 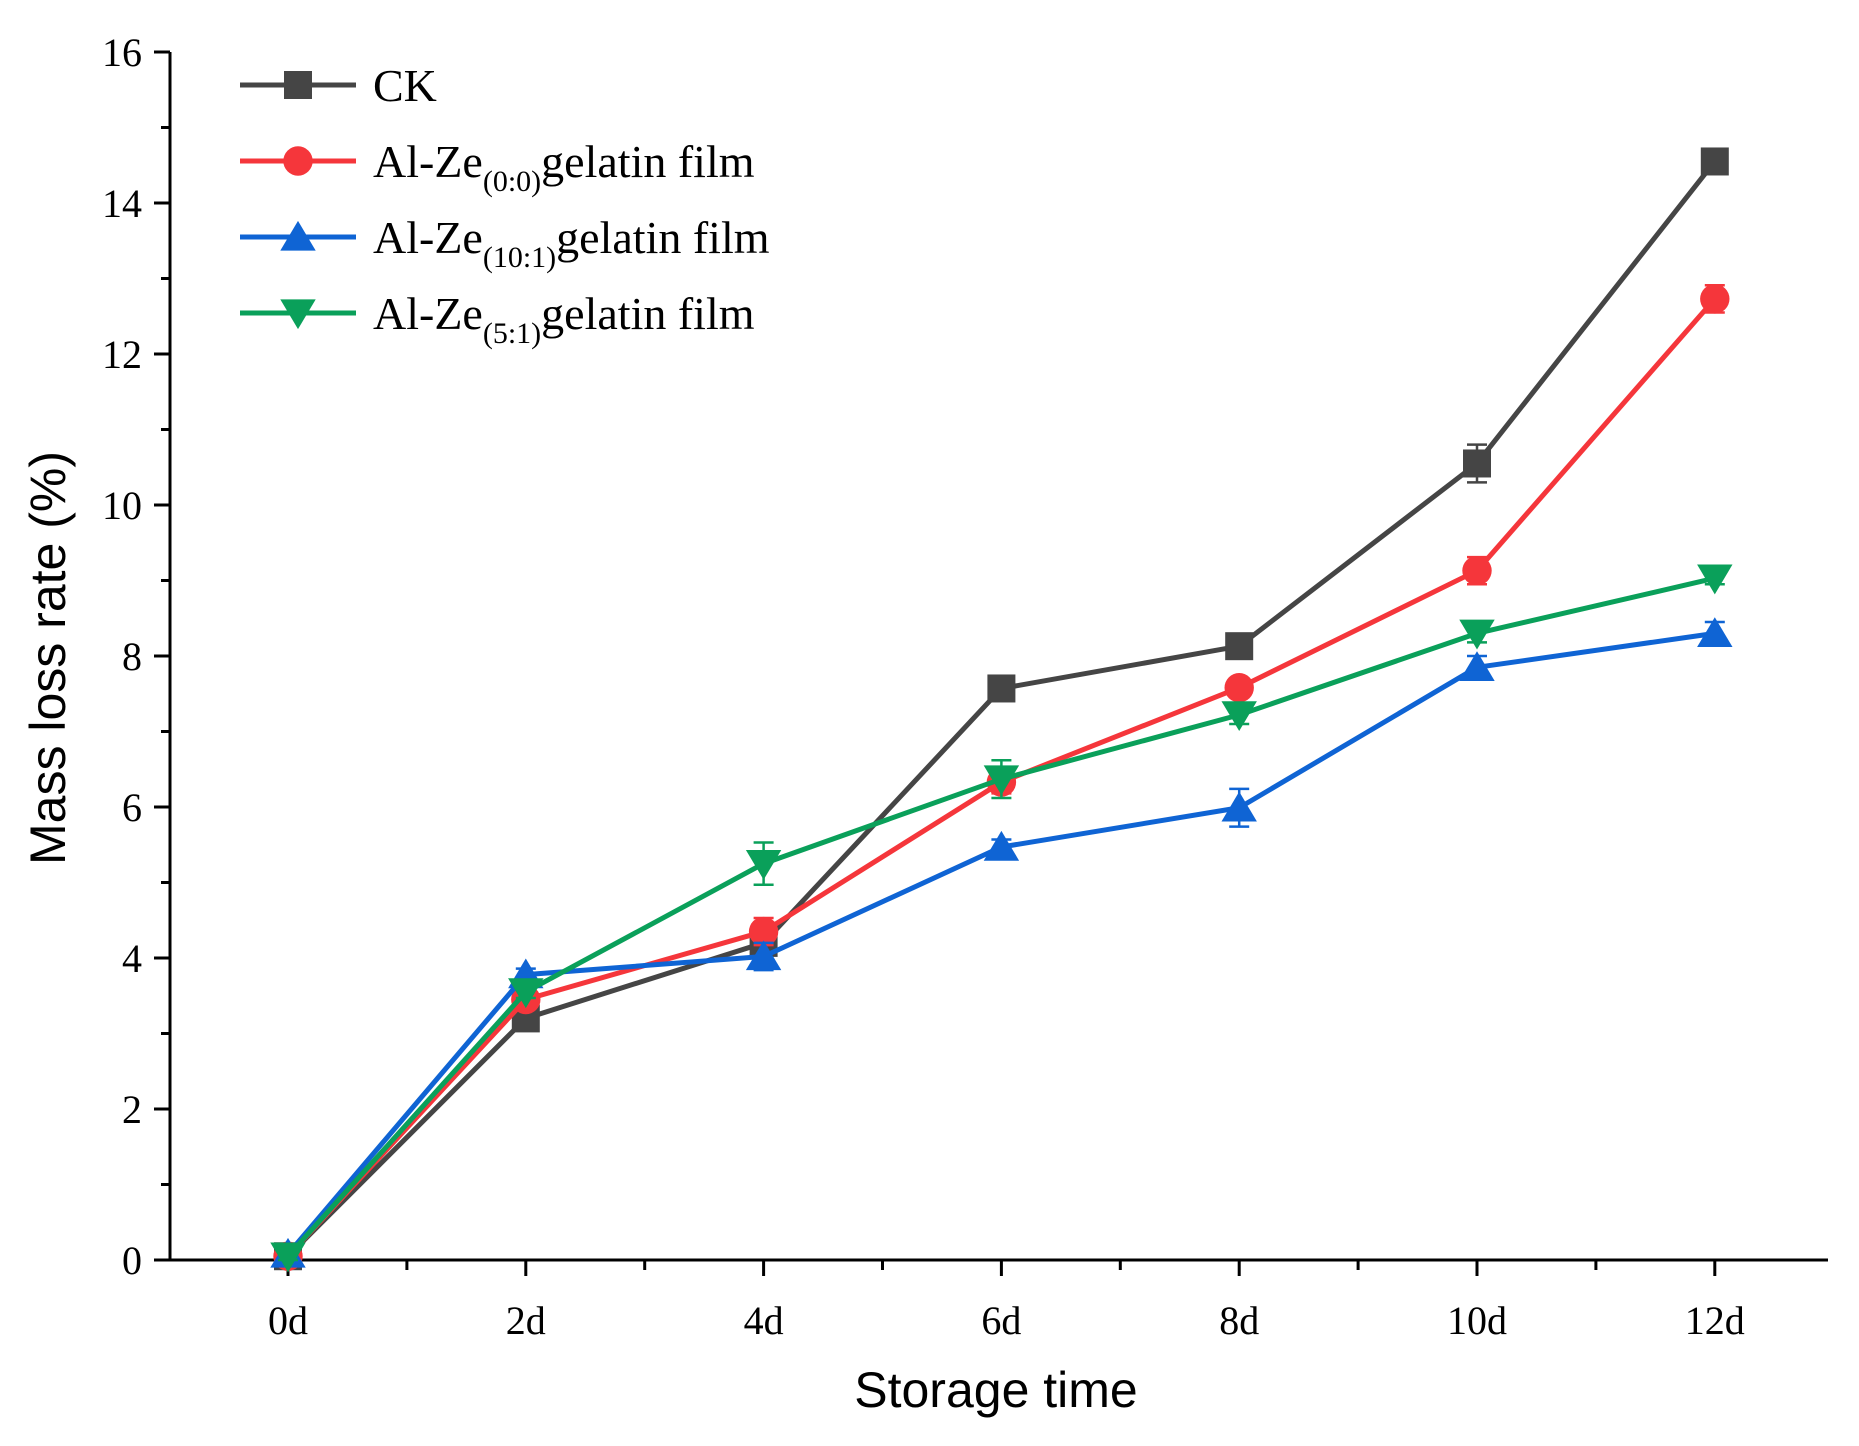 What do you see at coordinates (122, 354) in the screenshot?
I see `y-tick-label: 12` at bounding box center [122, 354].